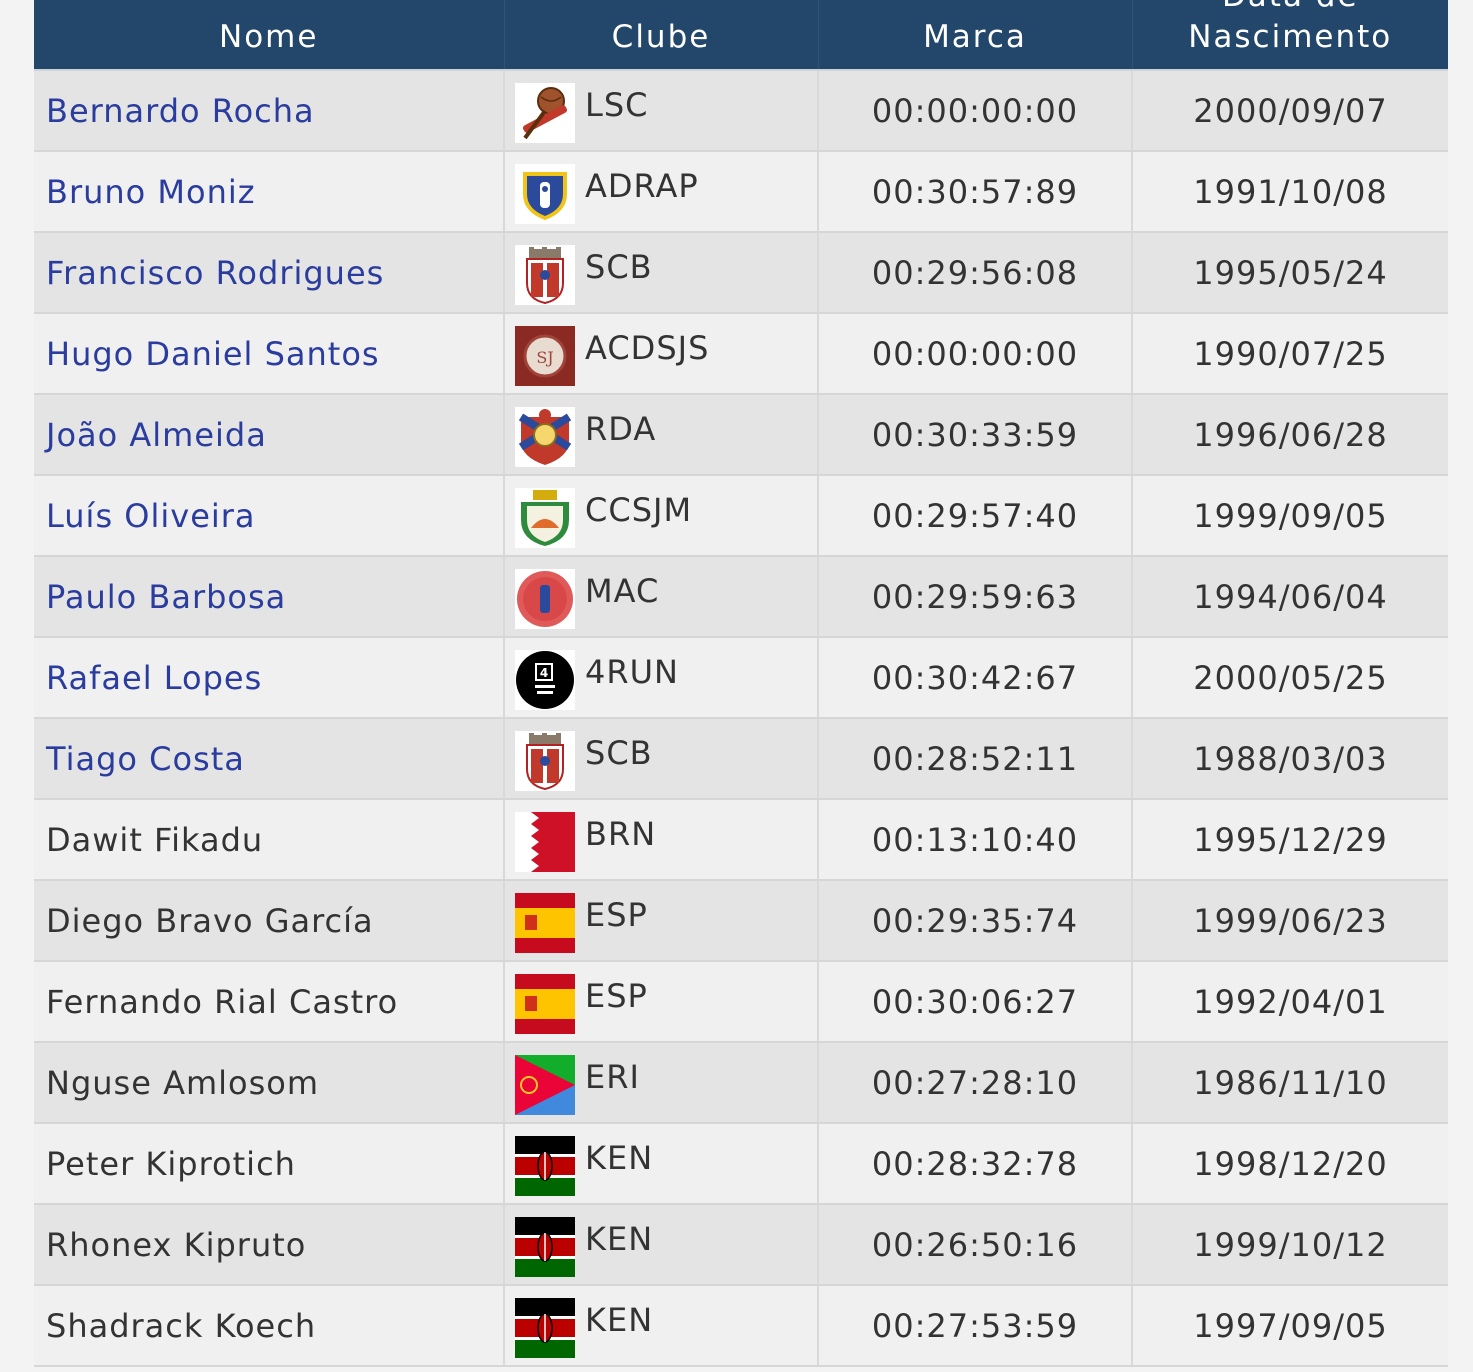 The height and width of the screenshot is (1372, 1473). Describe the element at coordinates (1290, 1245) in the screenshot. I see `birthdate-cell: 1999/10/12` at that location.